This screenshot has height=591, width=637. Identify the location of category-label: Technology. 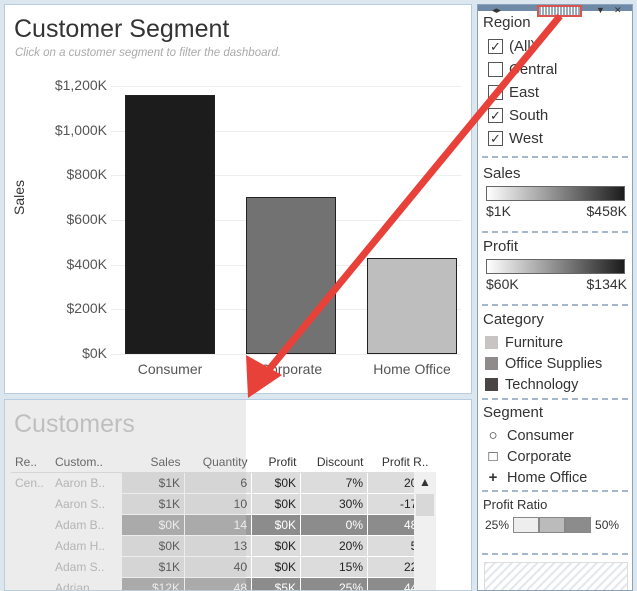
(542, 384).